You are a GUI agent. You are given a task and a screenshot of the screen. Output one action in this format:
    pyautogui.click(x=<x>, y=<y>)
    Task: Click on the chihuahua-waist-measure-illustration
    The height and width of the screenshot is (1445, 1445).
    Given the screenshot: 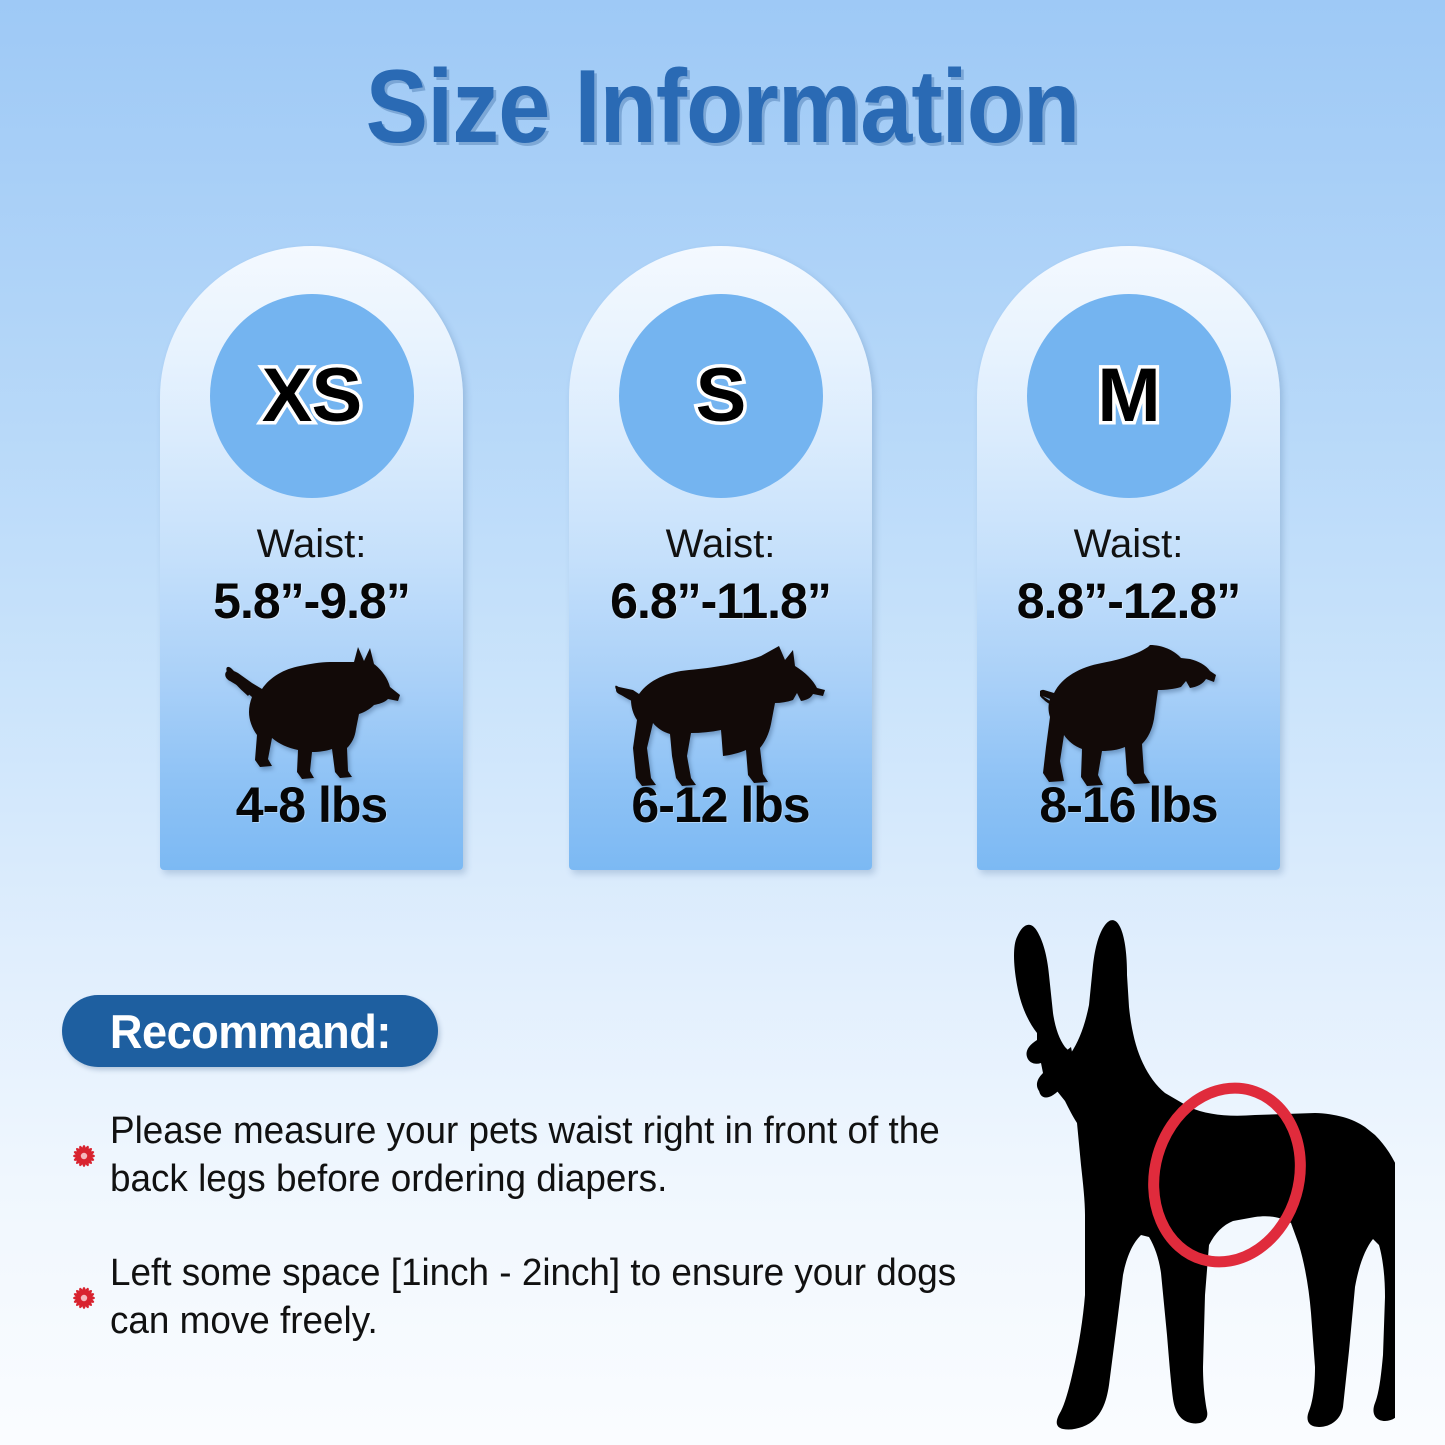 What is the action you would take?
    pyautogui.click(x=1175, y=1175)
    